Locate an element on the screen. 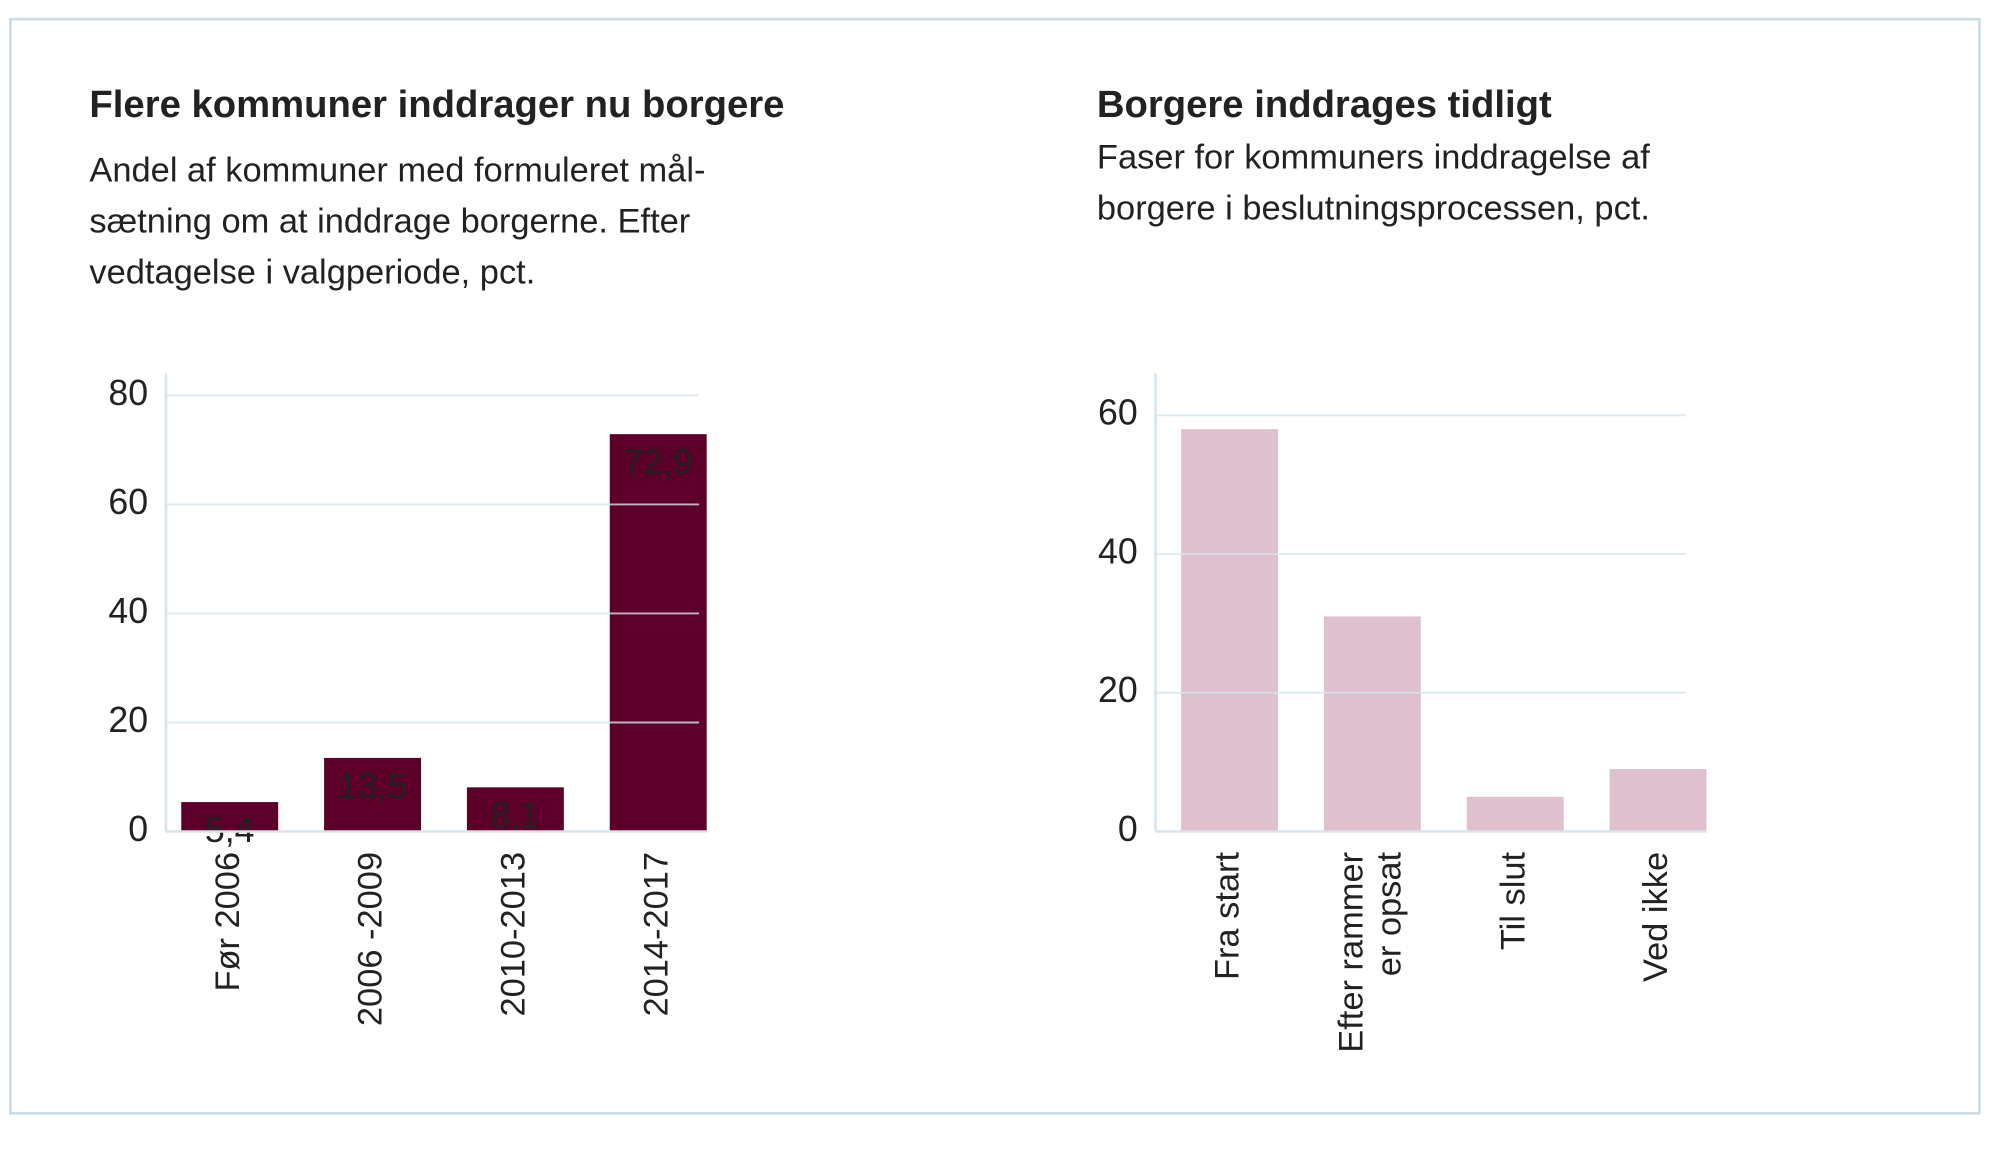 Image resolution: width=2000 pixels, height=1172 pixels. x-tick-label: 2006 -2009 is located at coordinates (371, 939).